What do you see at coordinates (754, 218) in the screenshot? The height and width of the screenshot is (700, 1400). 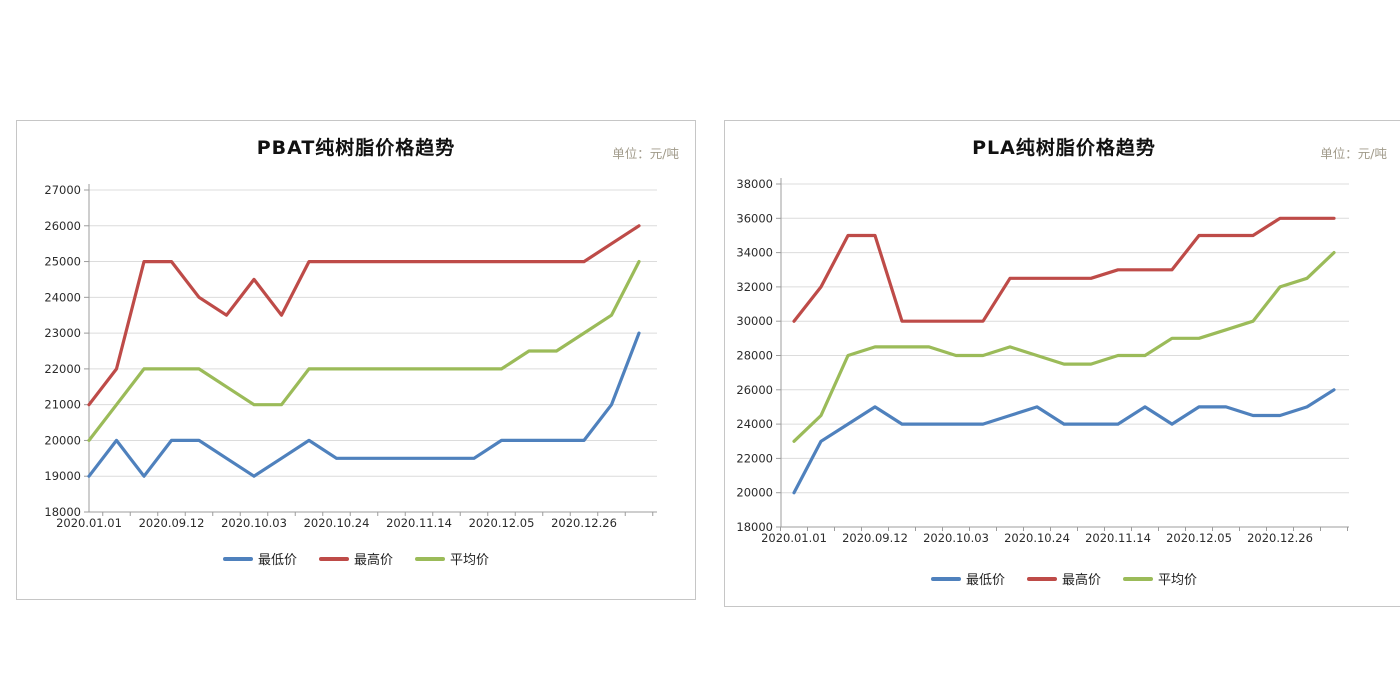 I see `y-tick-label: 36000` at bounding box center [754, 218].